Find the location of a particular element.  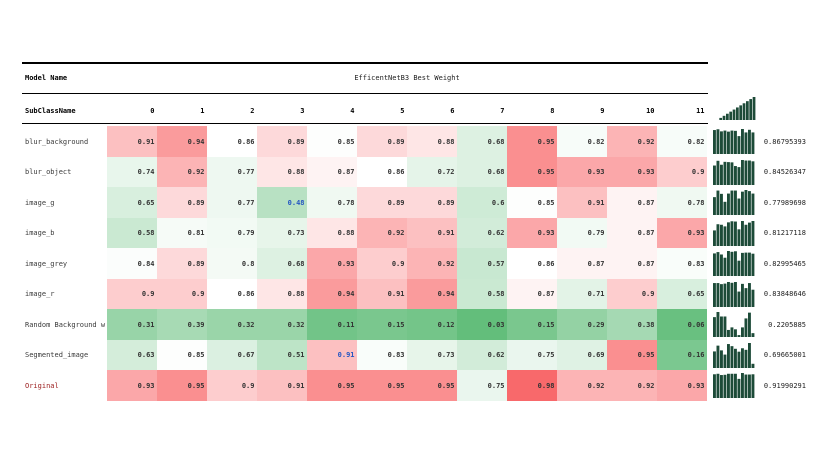

heatmap-cell: 0.88 is located at coordinates (432, 141).